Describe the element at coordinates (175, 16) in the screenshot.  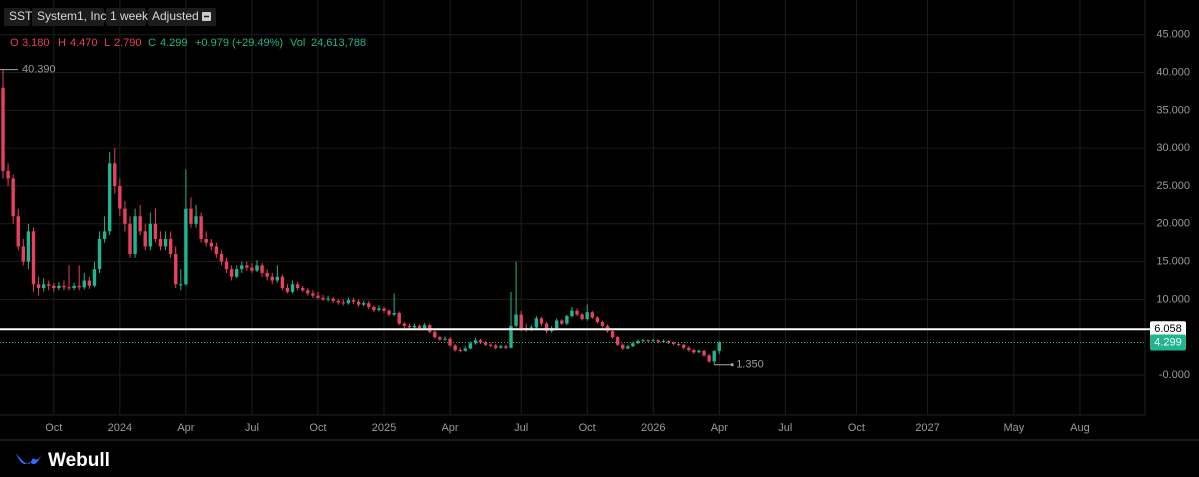
I see `adjust: Adjusted` at that location.